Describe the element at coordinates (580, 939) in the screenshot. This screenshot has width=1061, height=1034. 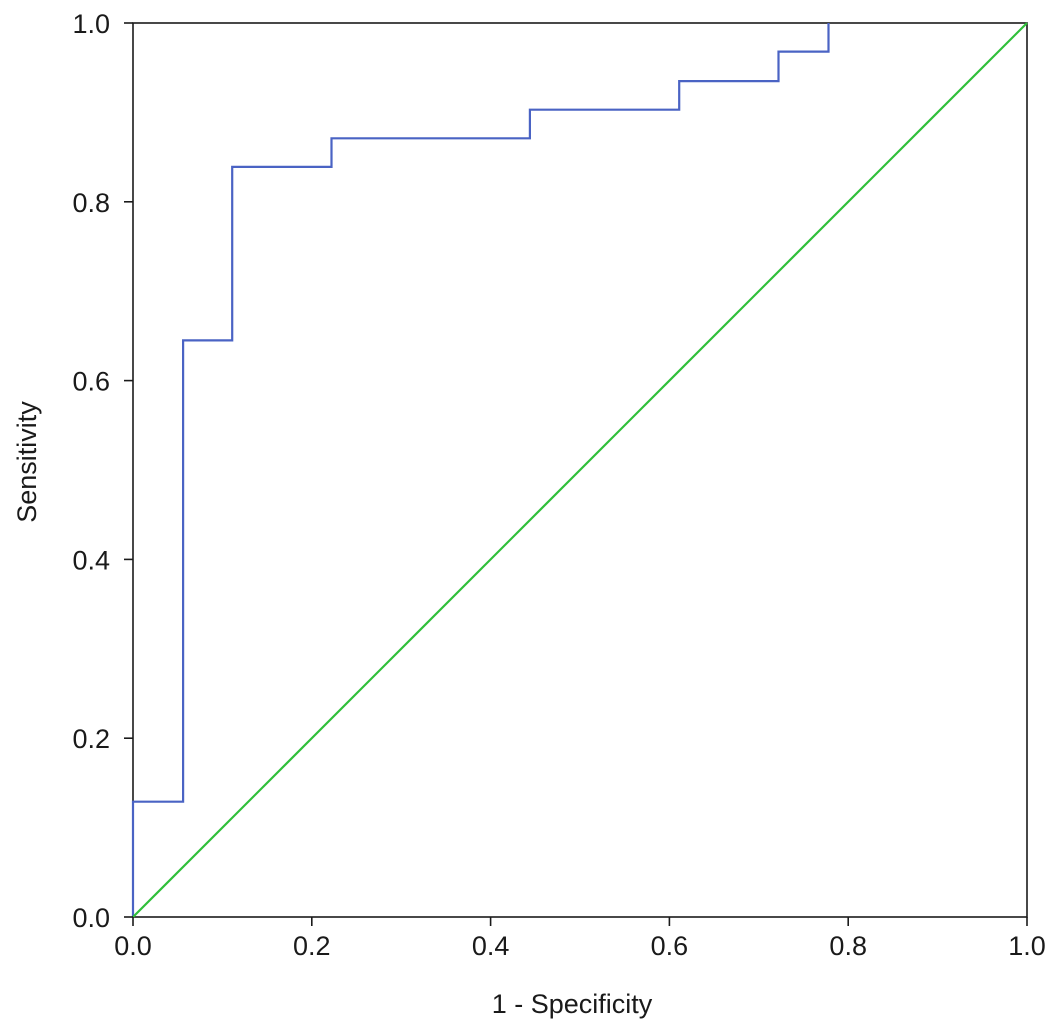
I see `x-axis: 0.0 0.2 0.4 0.6 0.8 1.0` at that location.